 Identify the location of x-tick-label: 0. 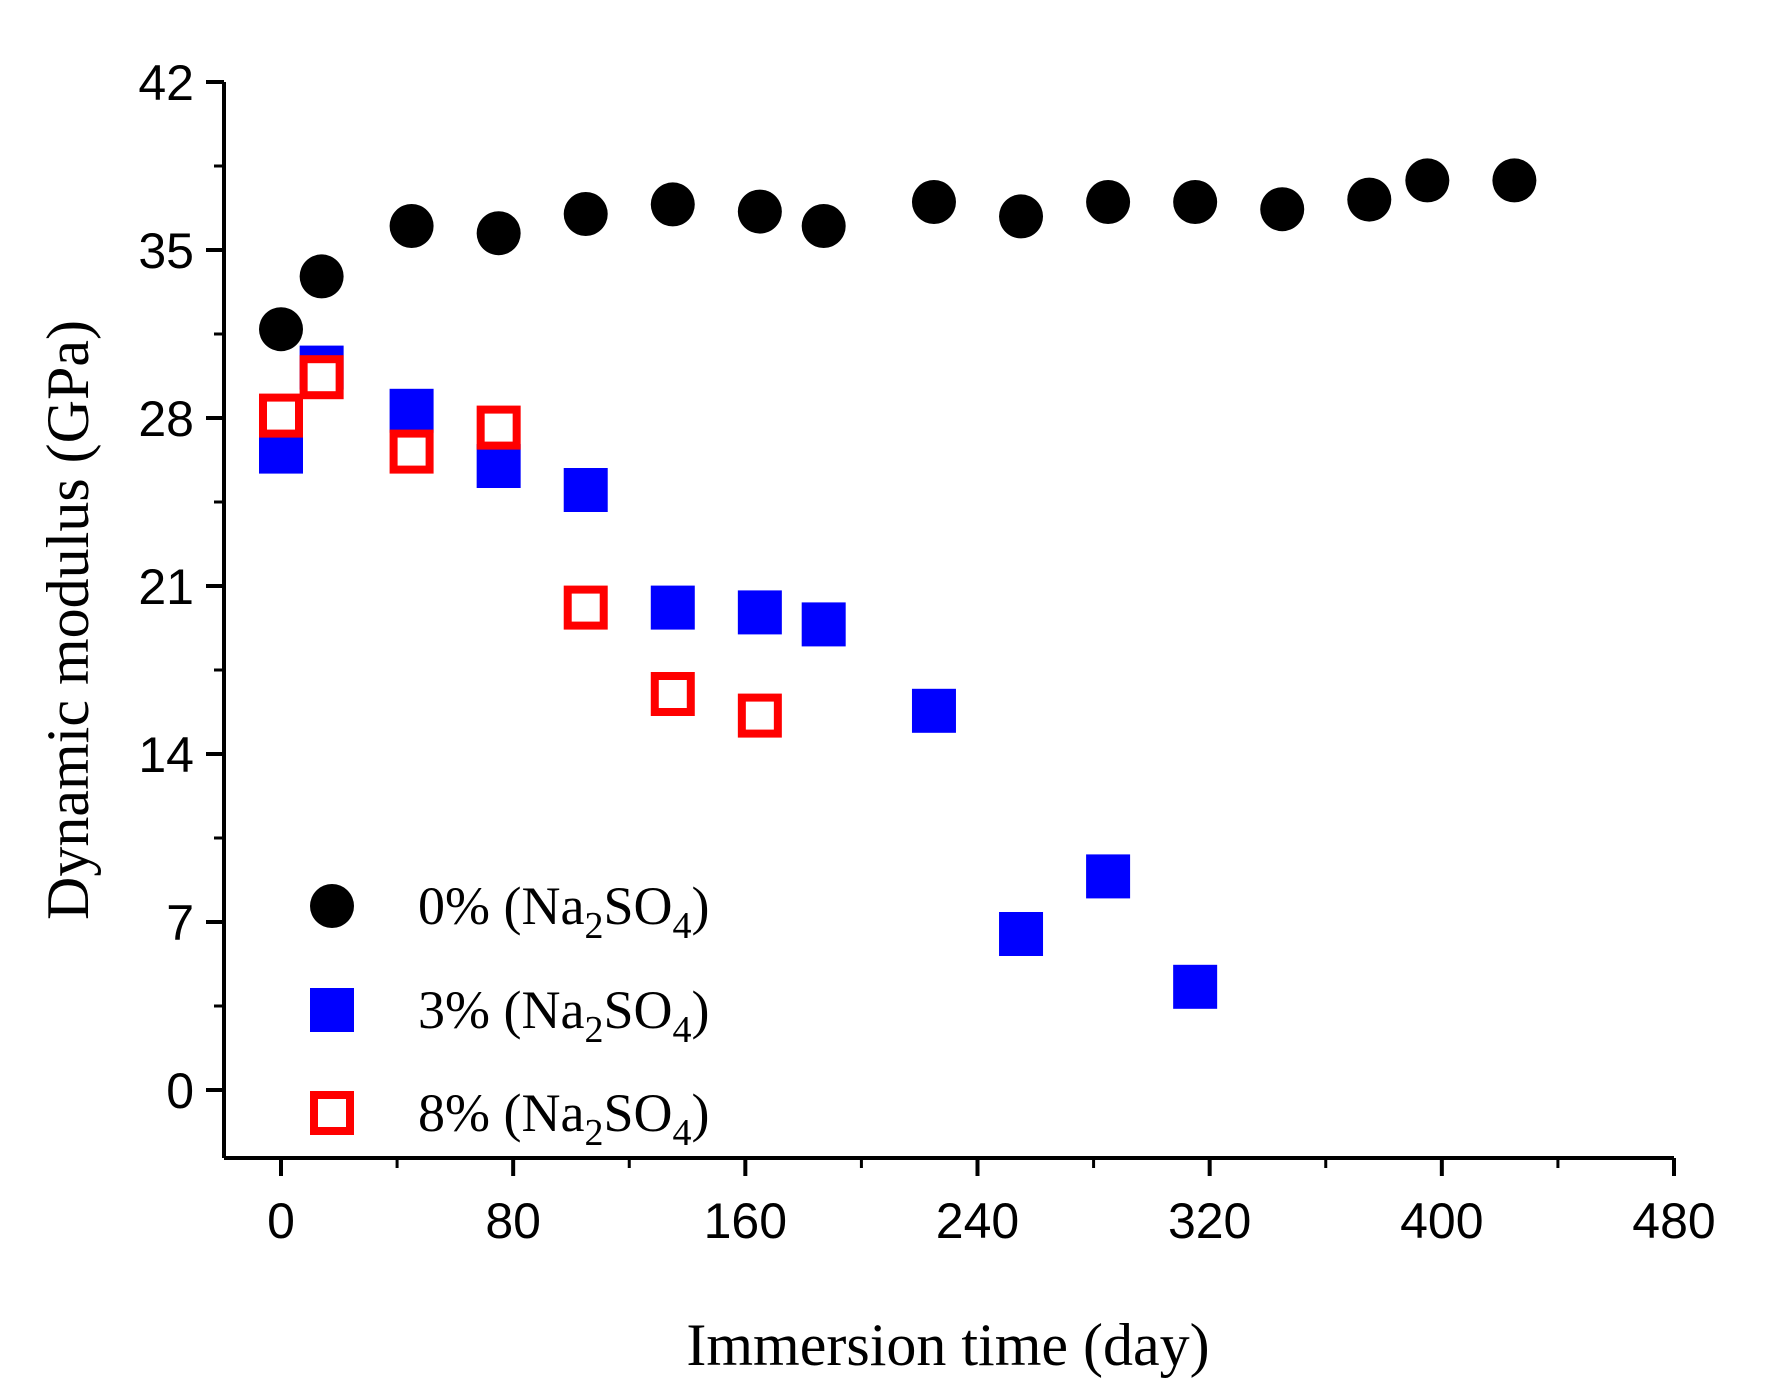
(281, 1221).